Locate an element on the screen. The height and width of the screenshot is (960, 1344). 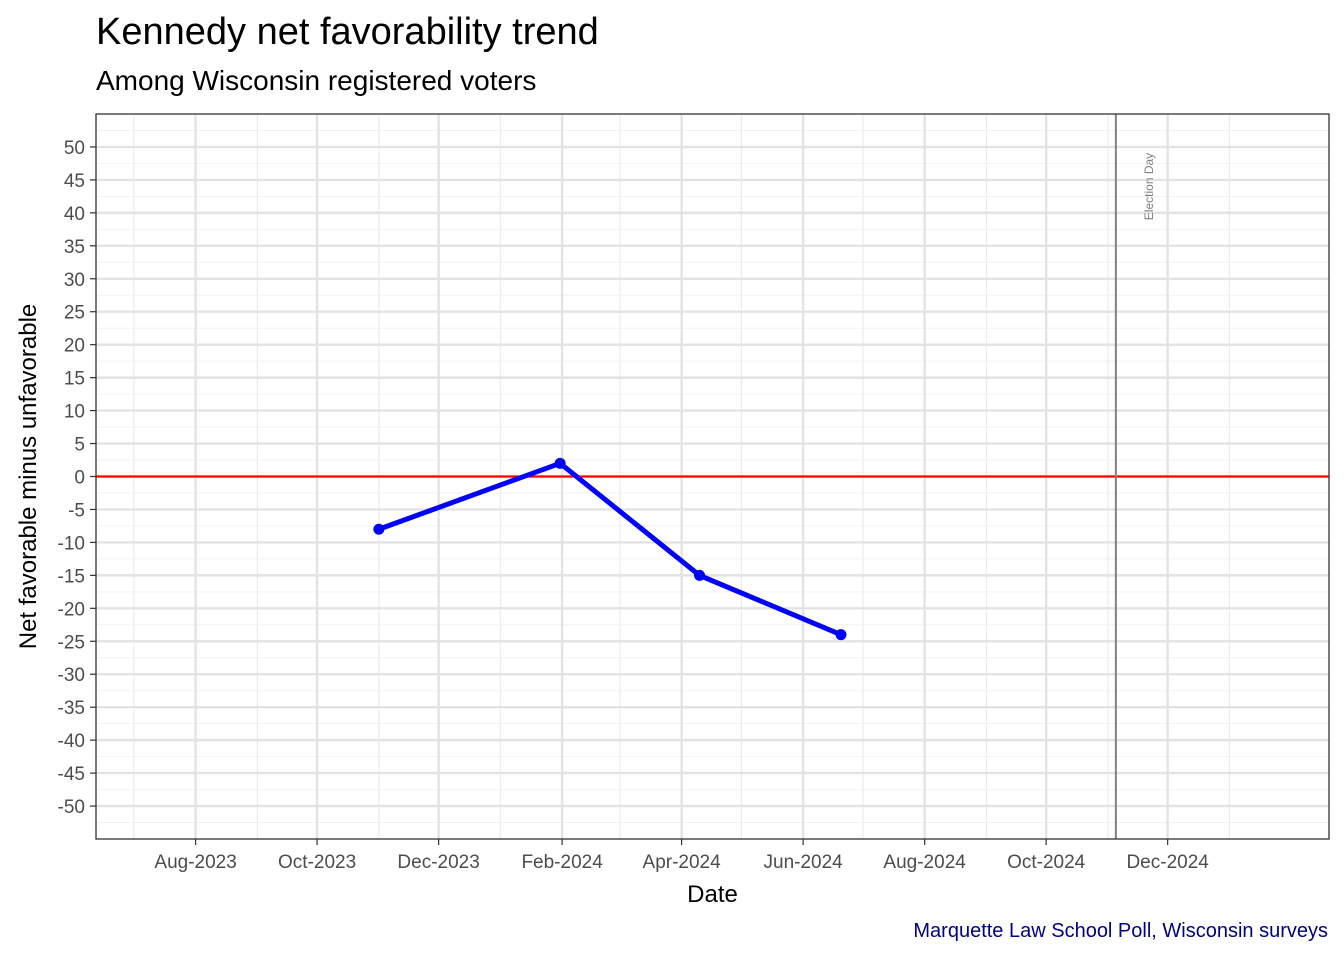
y-tick-label: 15 is located at coordinates (74, 379).